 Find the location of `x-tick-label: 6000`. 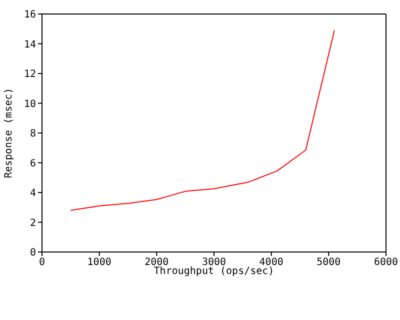

x-tick-label: 6000 is located at coordinates (386, 262).